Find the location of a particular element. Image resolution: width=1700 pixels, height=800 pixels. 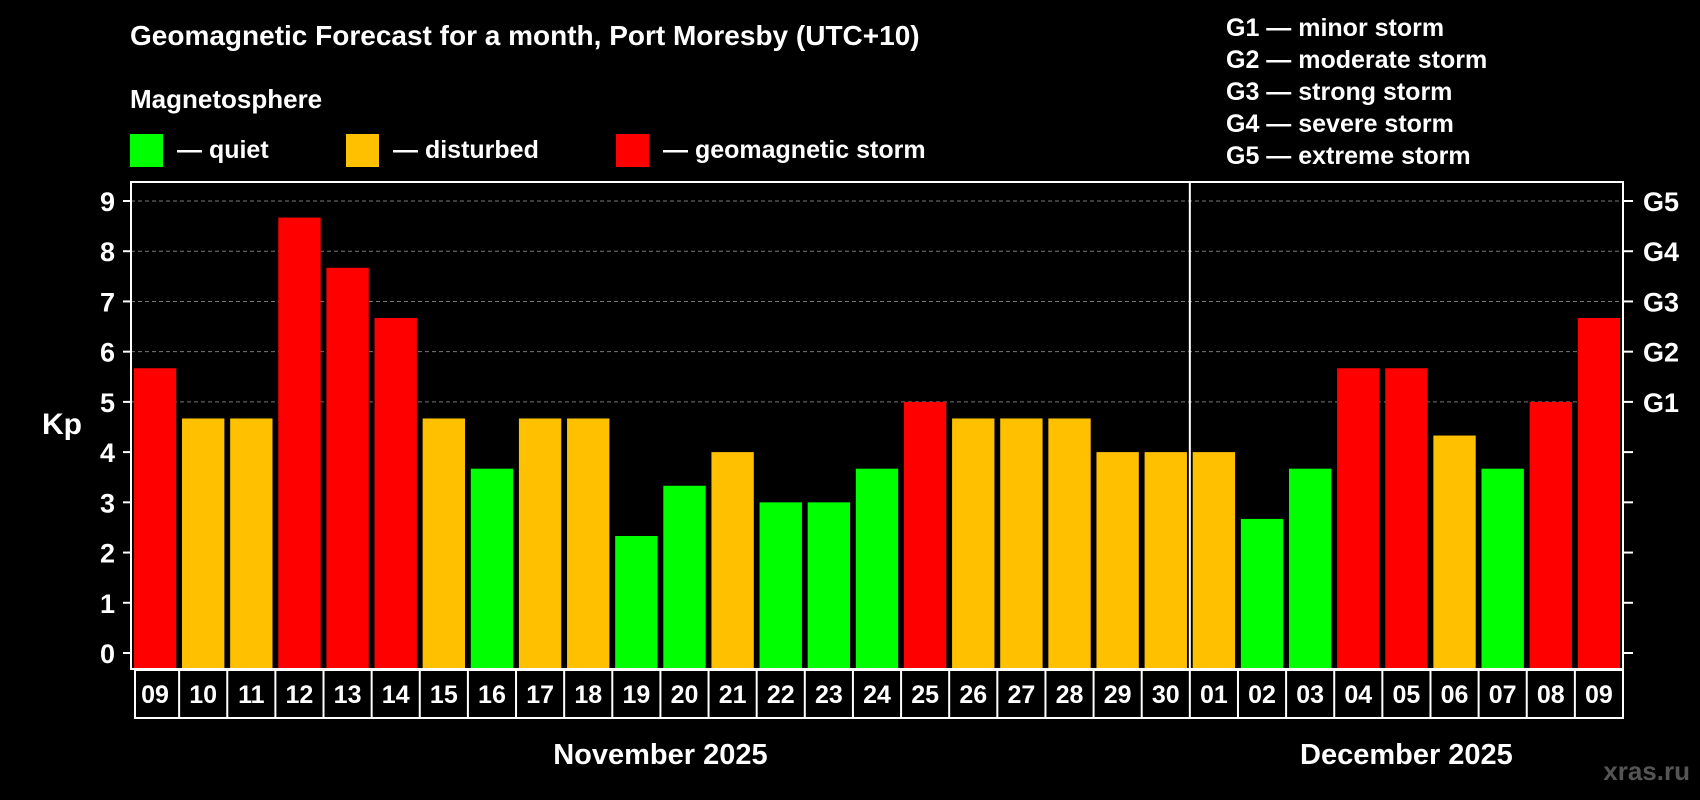

date-row-frame is located at coordinates (879, 694).